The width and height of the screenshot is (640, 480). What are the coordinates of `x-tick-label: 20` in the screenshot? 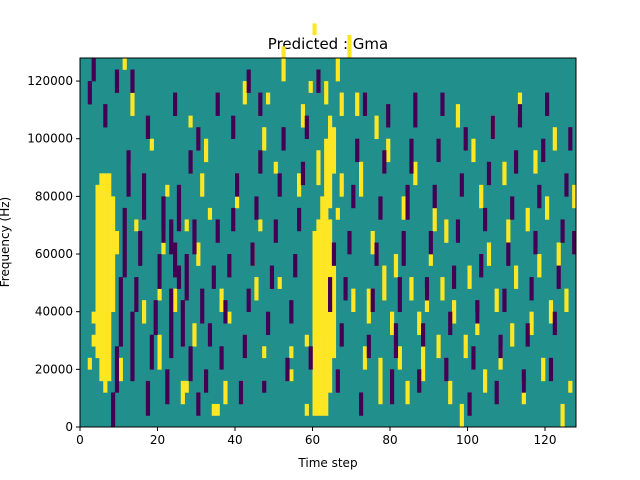 It's located at (157, 440).